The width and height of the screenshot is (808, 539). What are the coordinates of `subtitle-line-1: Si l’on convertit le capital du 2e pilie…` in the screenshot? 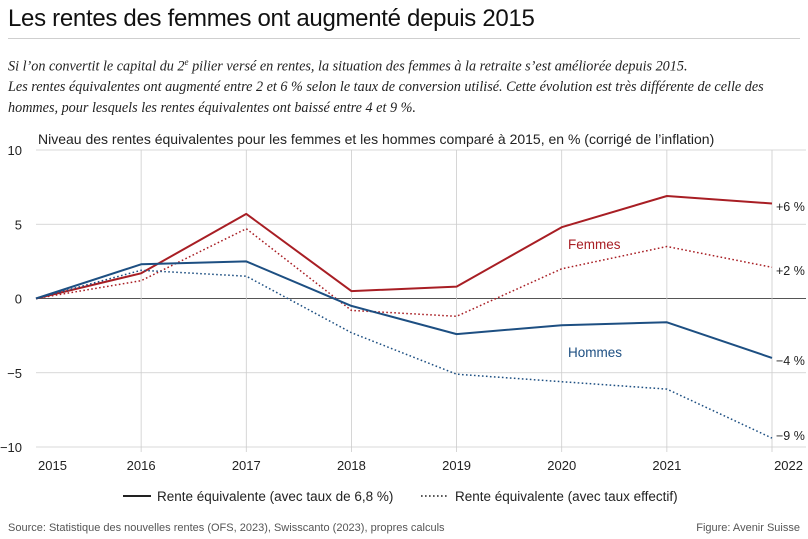 It's located at (404, 64).